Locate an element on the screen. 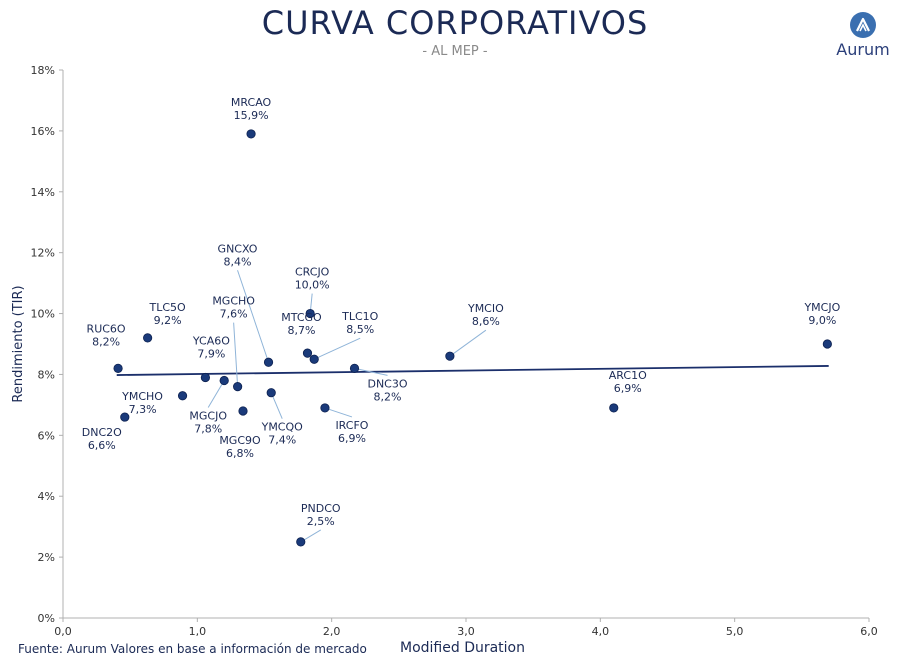 The image size is (910, 661). point-value-label: 8,6% is located at coordinates (486, 321).